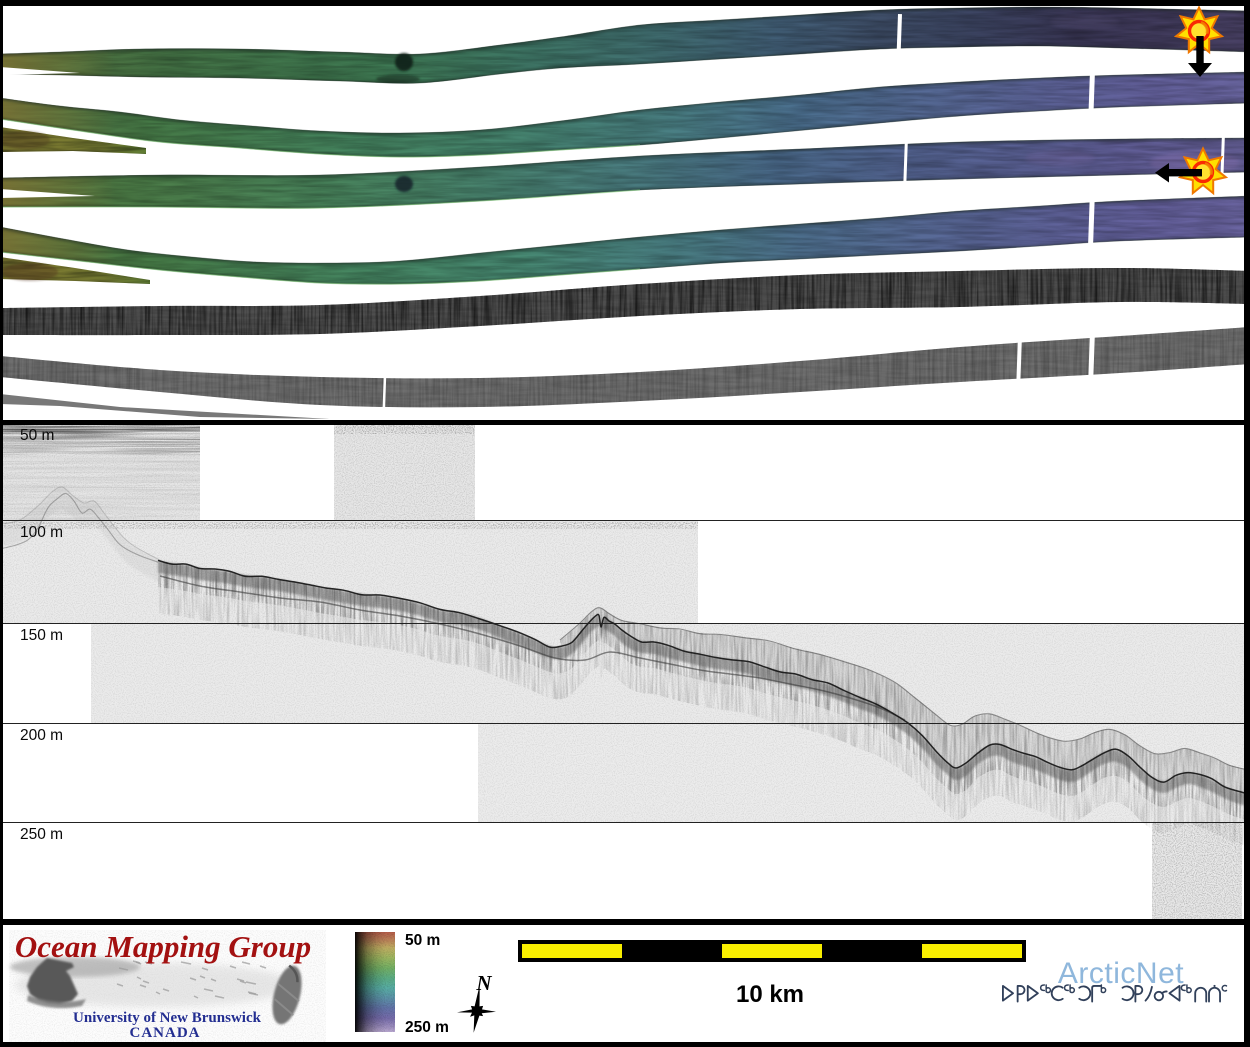 This screenshot has height=1047, width=1250. Describe the element at coordinates (163, 946) in the screenshot. I see `svg-text: Ocean Mapping Group` at that location.